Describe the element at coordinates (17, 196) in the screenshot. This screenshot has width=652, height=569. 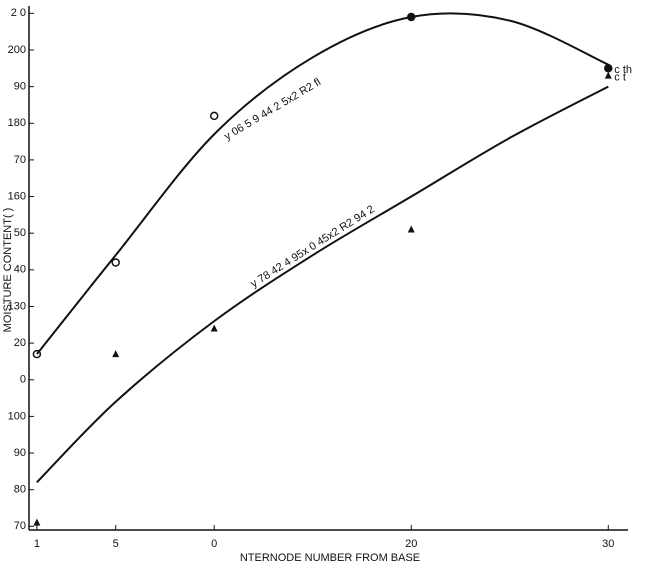
I see `y-tick-label: 160` at that location.